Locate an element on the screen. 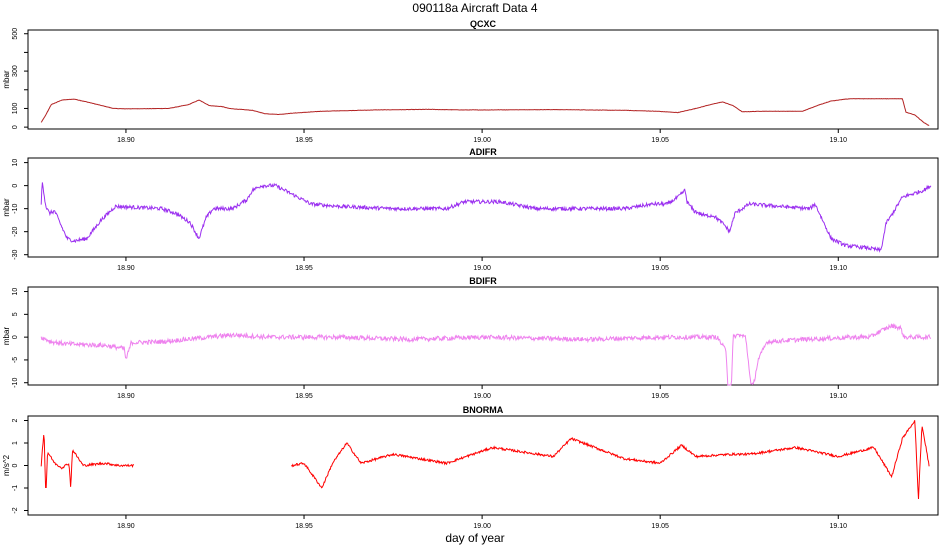 This screenshot has height=550, width=950. y-tick-label: -2 is located at coordinates (15, 510).